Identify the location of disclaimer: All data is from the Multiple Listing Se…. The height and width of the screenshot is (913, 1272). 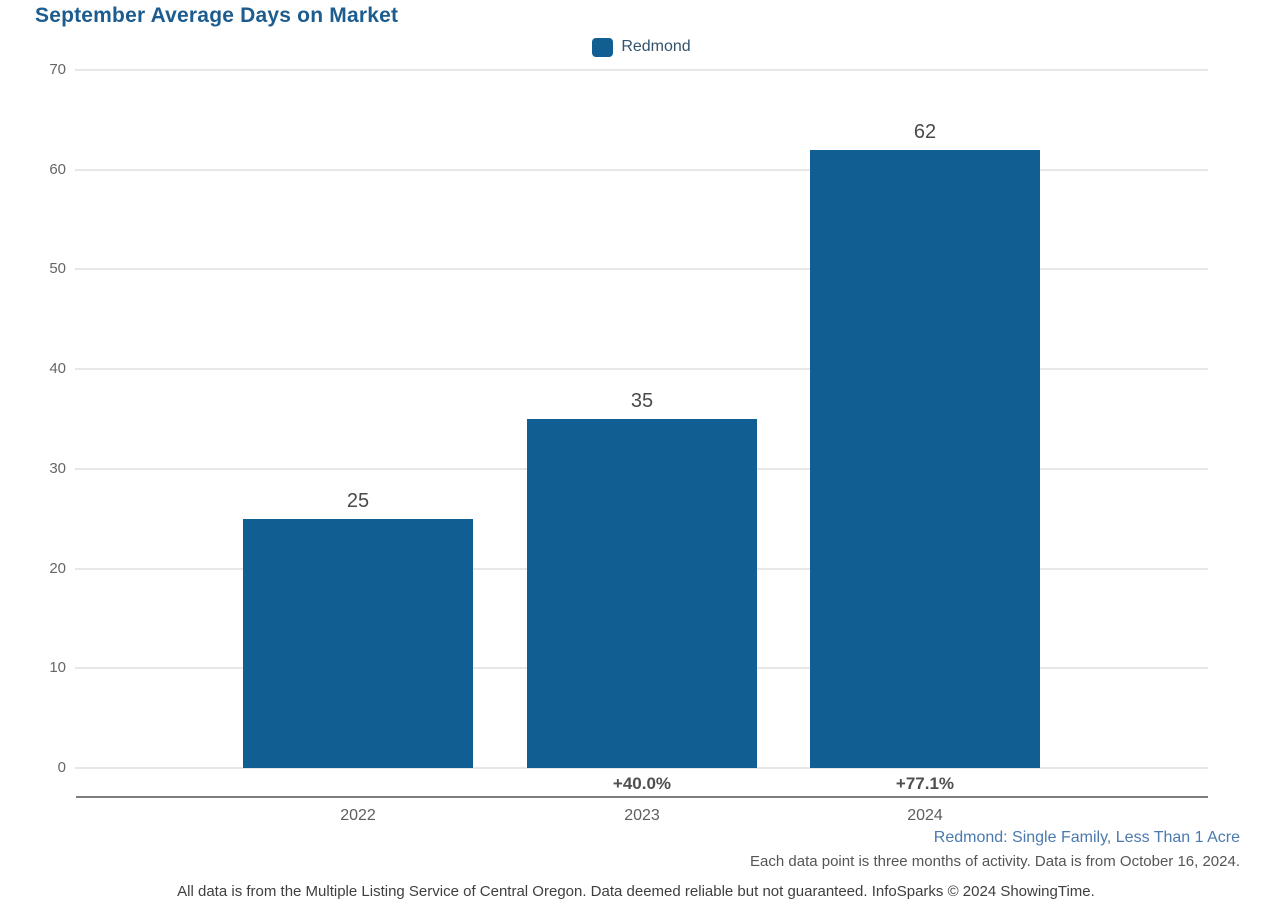
(636, 891).